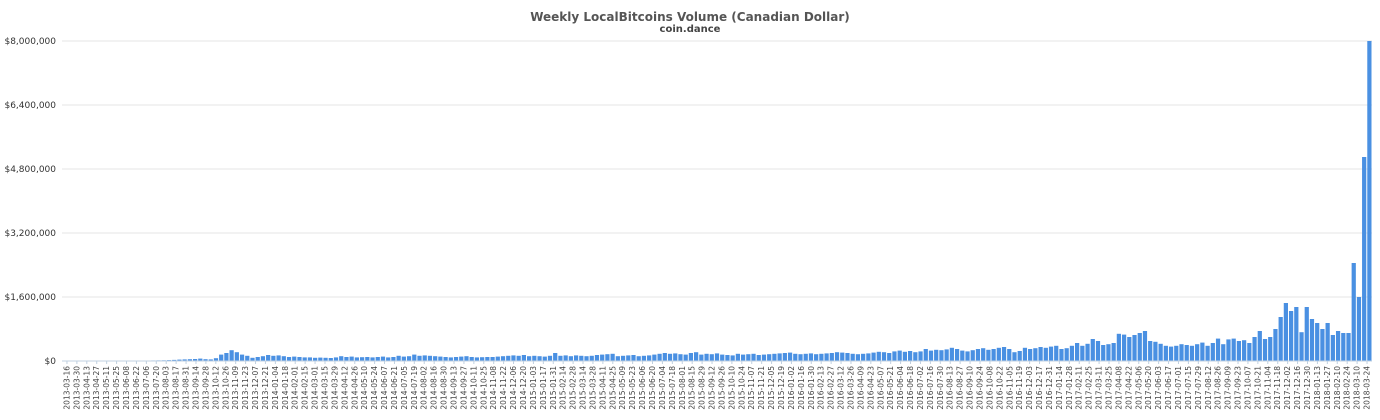 The width and height of the screenshot is (1380, 420). What do you see at coordinates (741, 388) in the screenshot?
I see `x-tick-label: 2015-10-24` at bounding box center [741, 388].